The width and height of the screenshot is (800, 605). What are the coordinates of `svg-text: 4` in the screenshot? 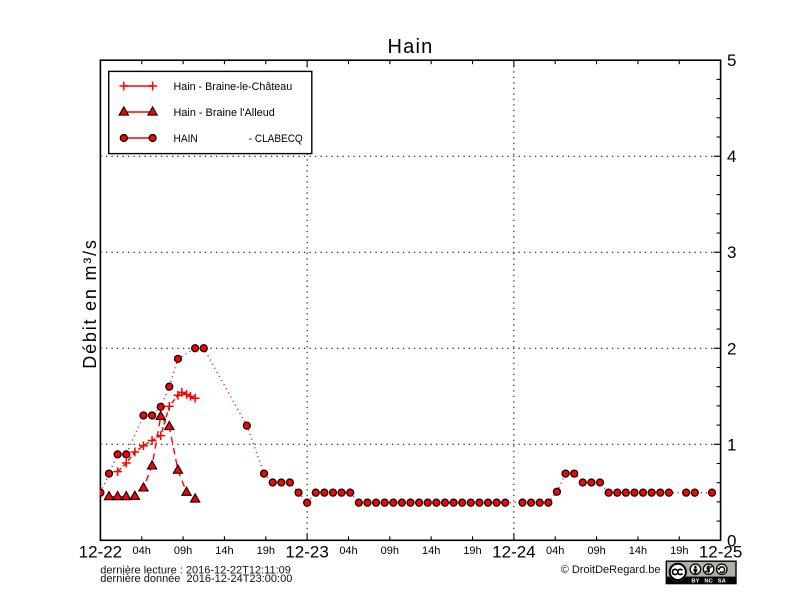 It's located at (731, 156).